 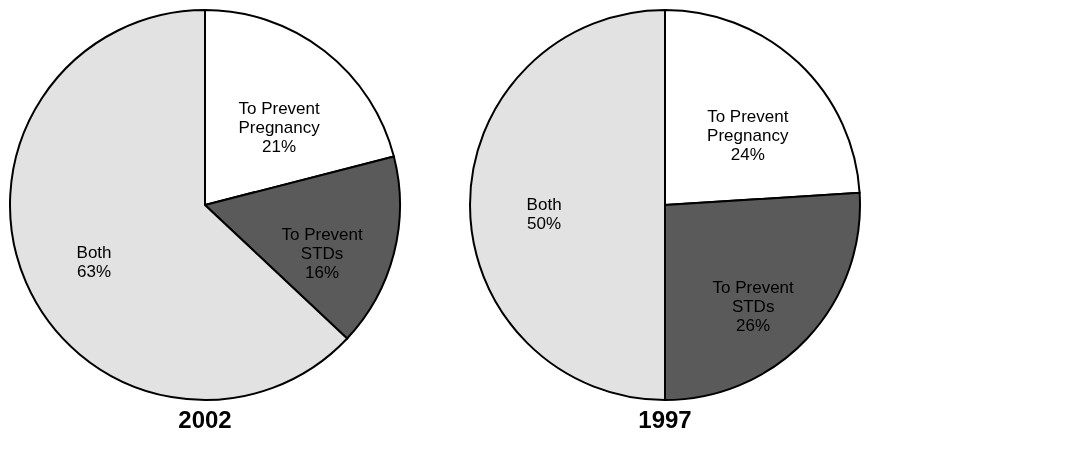 What do you see at coordinates (753, 325) in the screenshot?
I see `data-label: 26%` at bounding box center [753, 325].